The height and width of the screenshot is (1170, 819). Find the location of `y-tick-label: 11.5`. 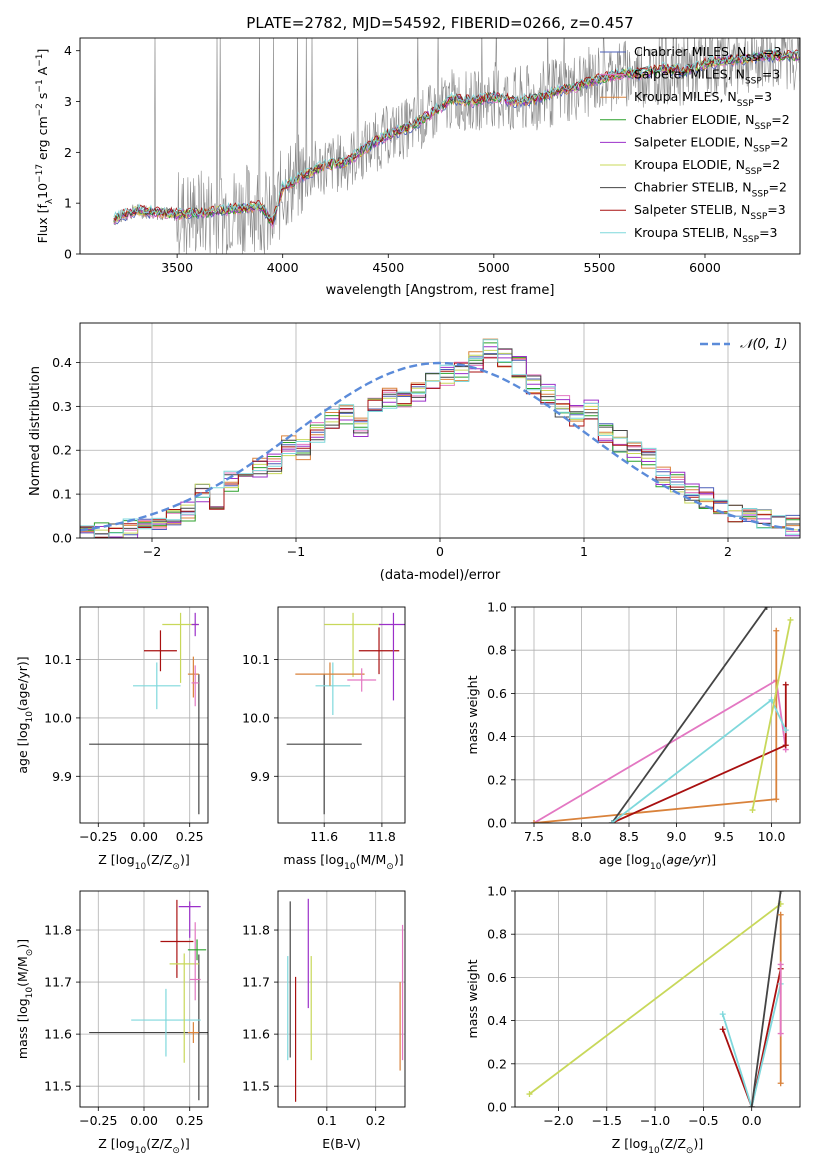

y-tick-label: 11.5 is located at coordinates (256, 1086).